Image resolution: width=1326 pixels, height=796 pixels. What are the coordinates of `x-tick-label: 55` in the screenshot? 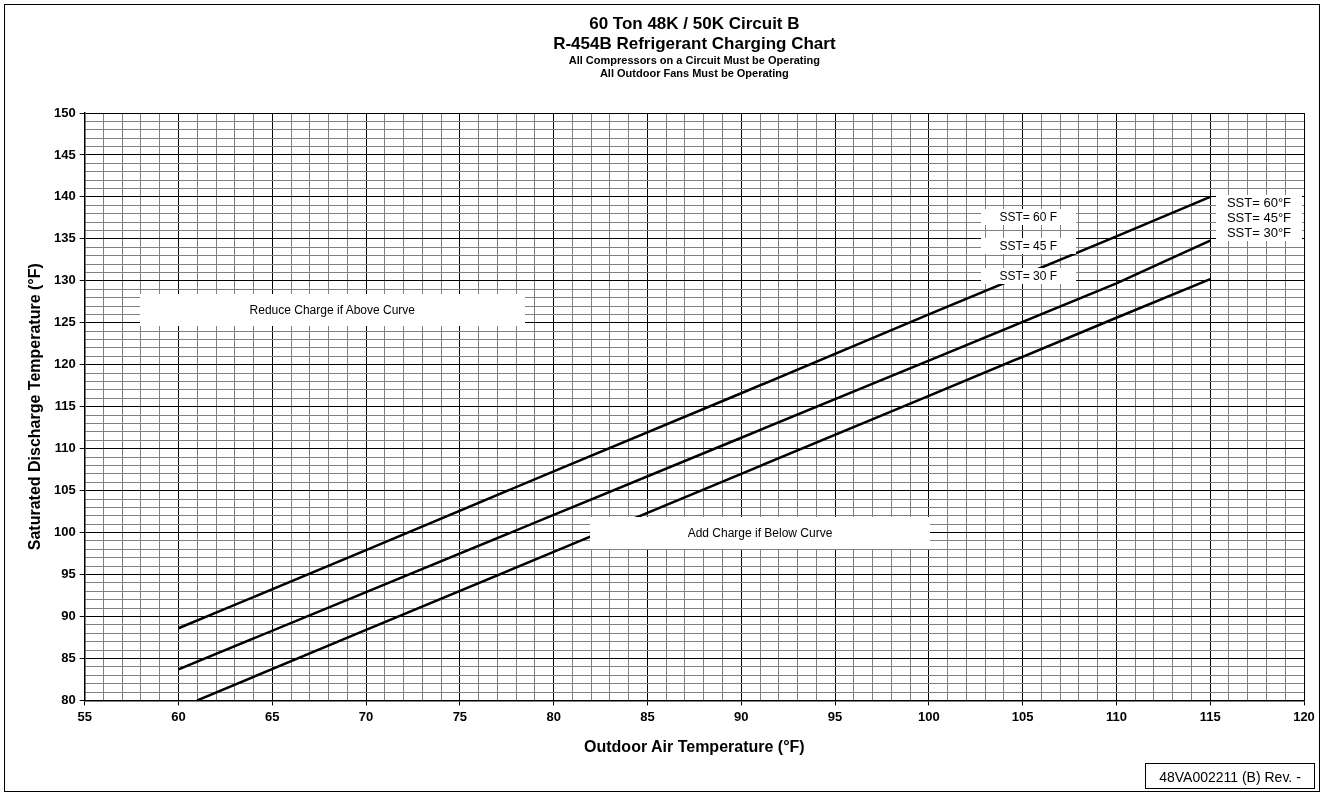 It's located at (84, 716).